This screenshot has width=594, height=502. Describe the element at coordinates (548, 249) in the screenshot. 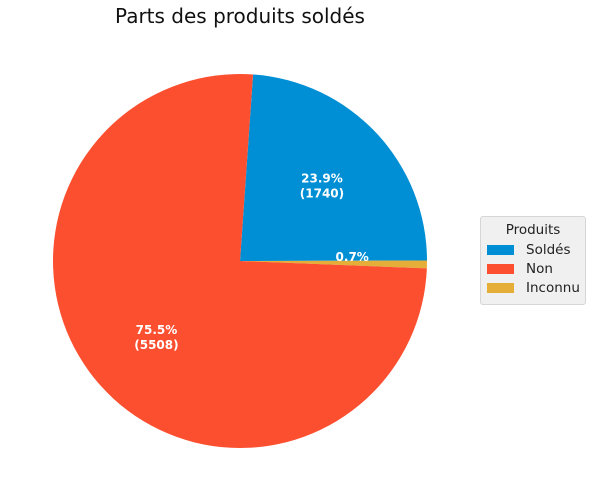

I see `legend-label-soldes: Soldés` at that location.